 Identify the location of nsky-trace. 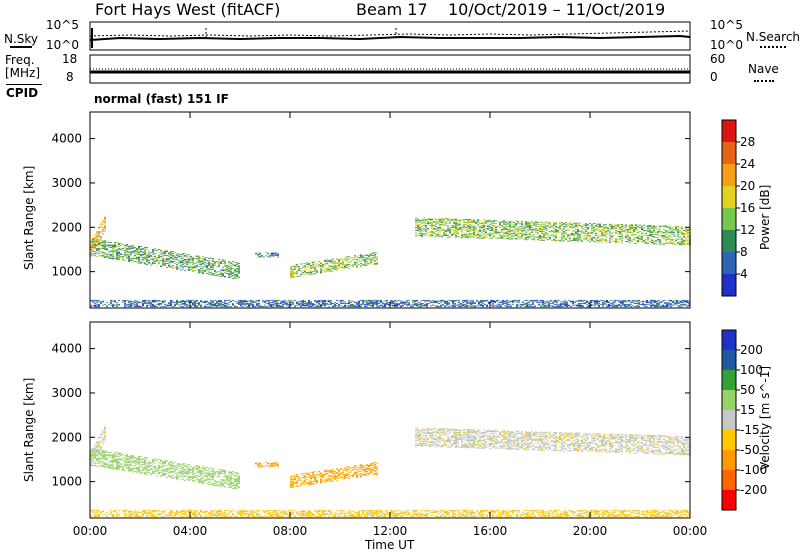
(390, 37).